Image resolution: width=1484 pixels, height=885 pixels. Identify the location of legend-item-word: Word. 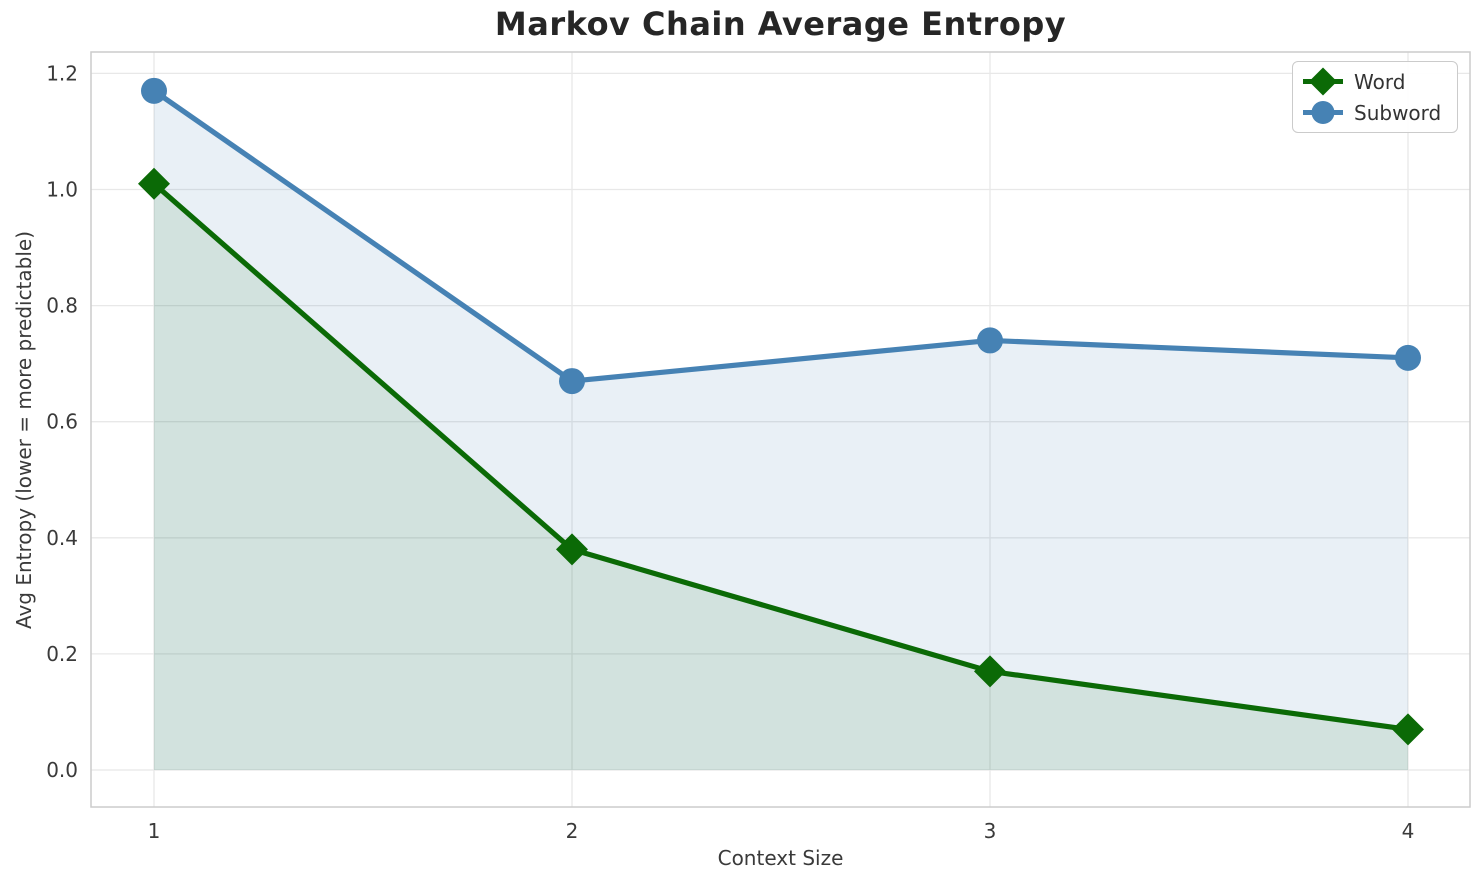
(1371, 81).